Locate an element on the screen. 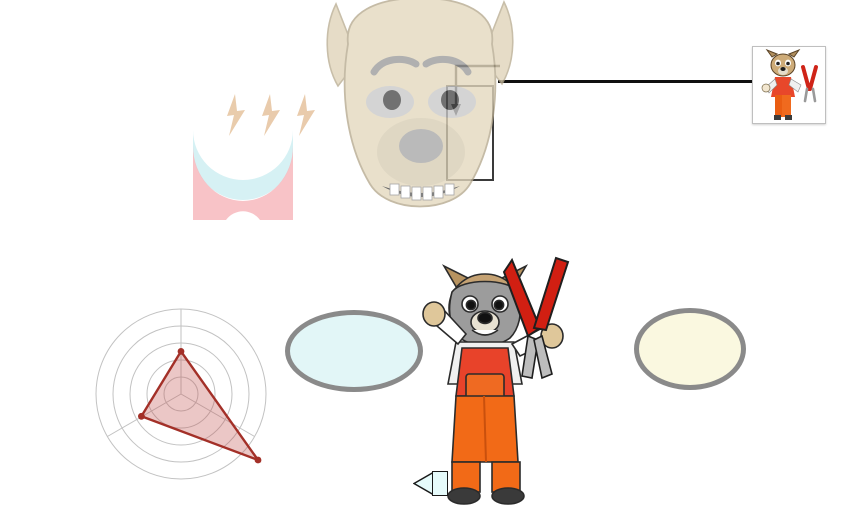 Image resolution: width=854 pixels, height=520 pixels. radar-chart is located at coordinates (183, 386).